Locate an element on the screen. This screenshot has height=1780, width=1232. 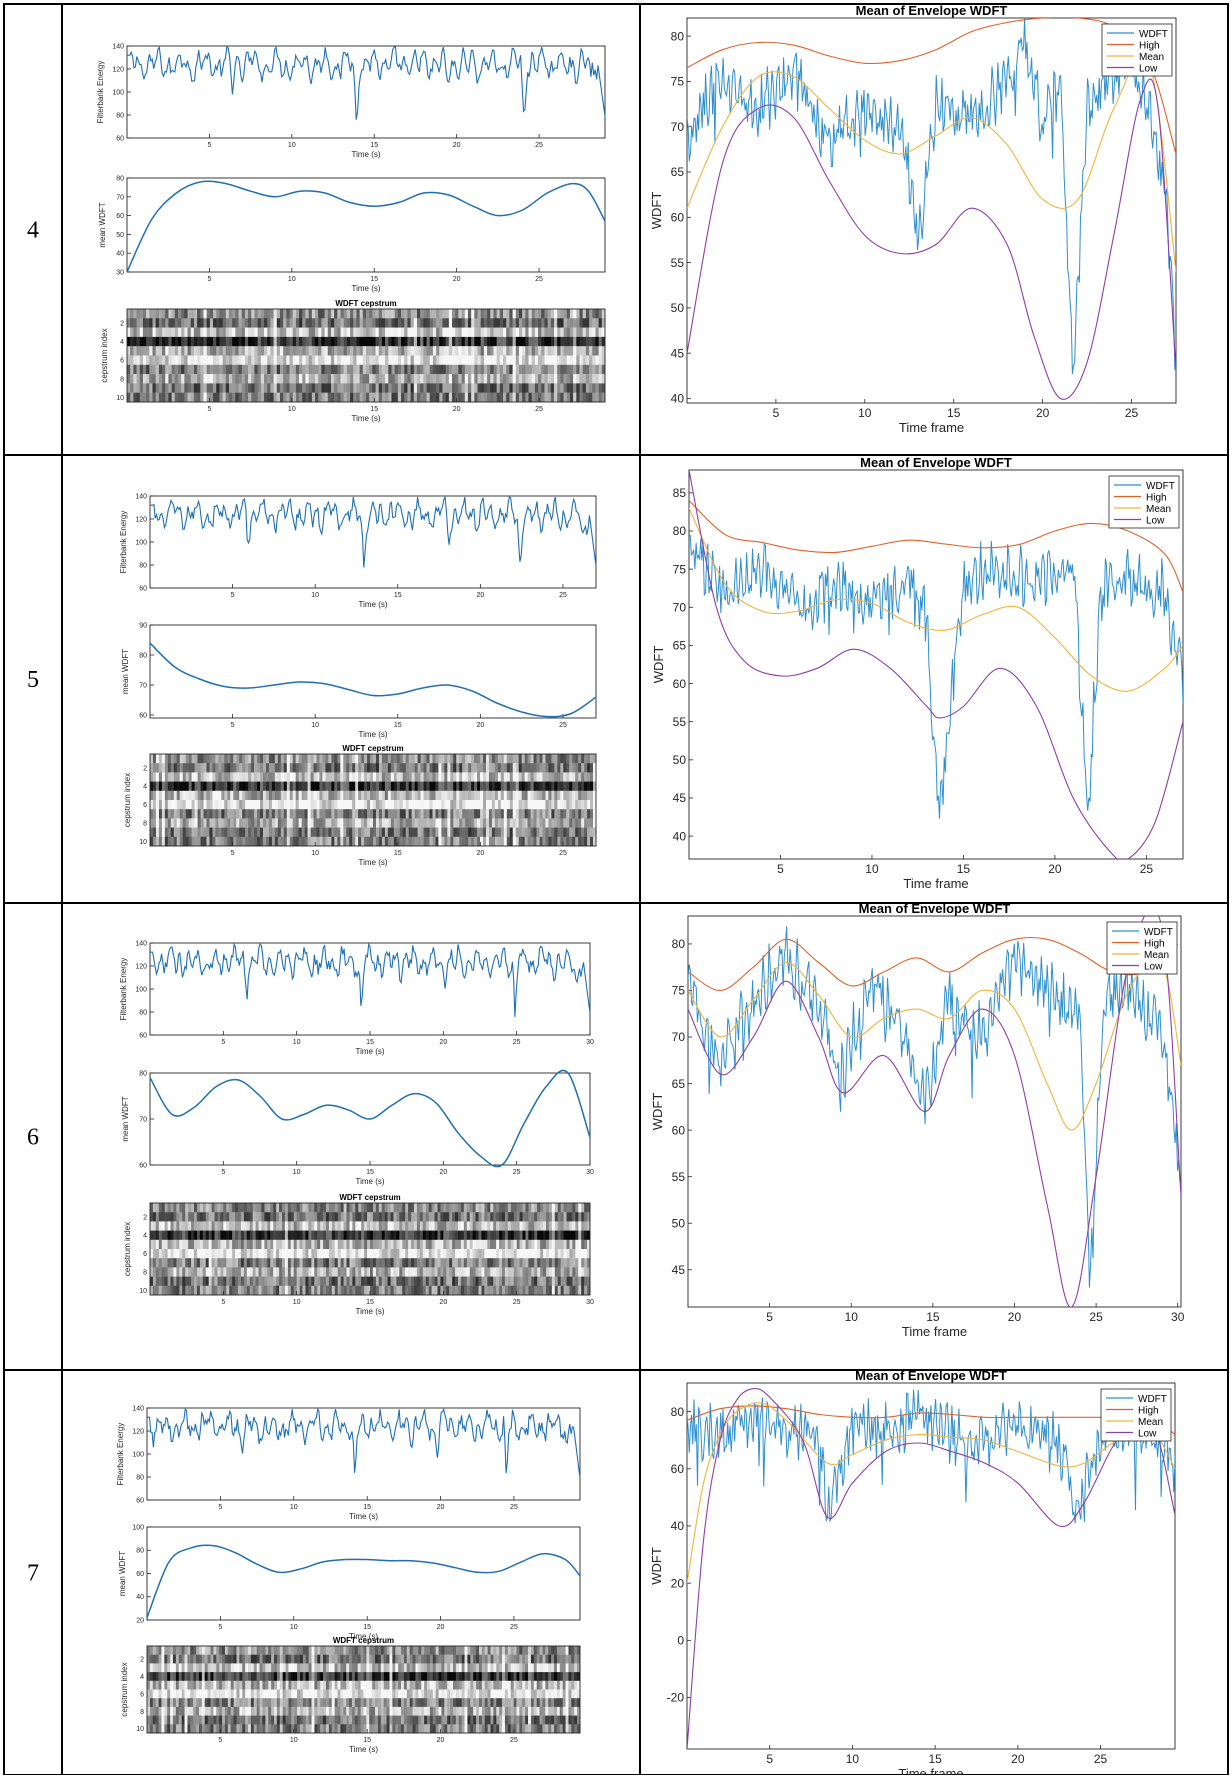
x-tick-label: 15 is located at coordinates (374, 279).